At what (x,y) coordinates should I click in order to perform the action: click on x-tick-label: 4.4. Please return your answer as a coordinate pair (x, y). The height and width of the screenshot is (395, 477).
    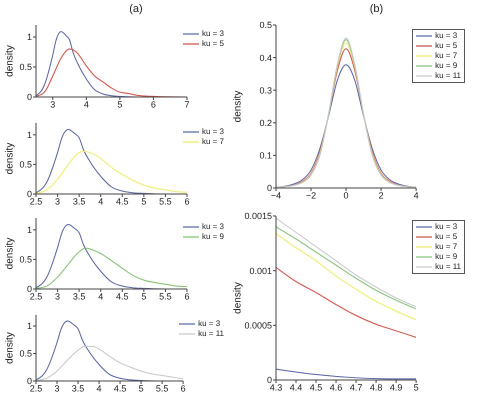
    Looking at the image, I should click on (296, 387).